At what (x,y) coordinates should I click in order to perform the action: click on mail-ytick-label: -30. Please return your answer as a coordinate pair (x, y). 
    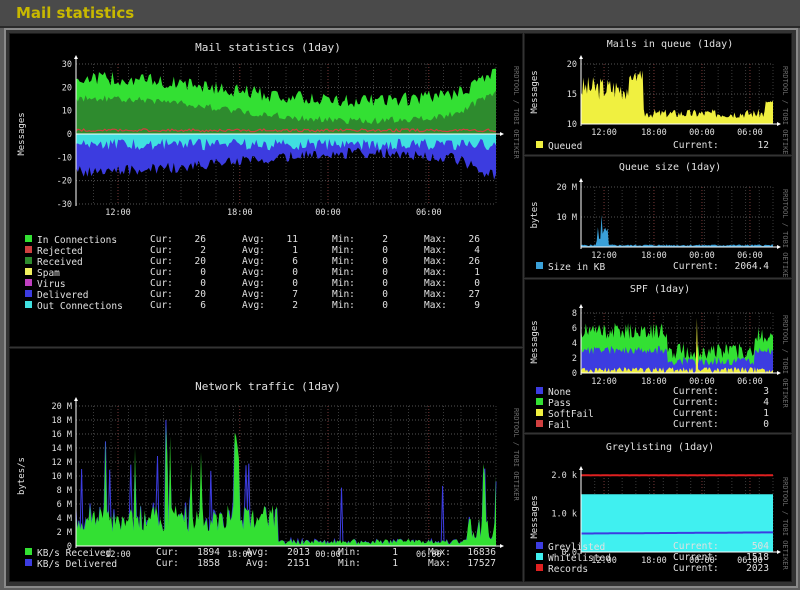
    Looking at the image, I should click on (64, 205).